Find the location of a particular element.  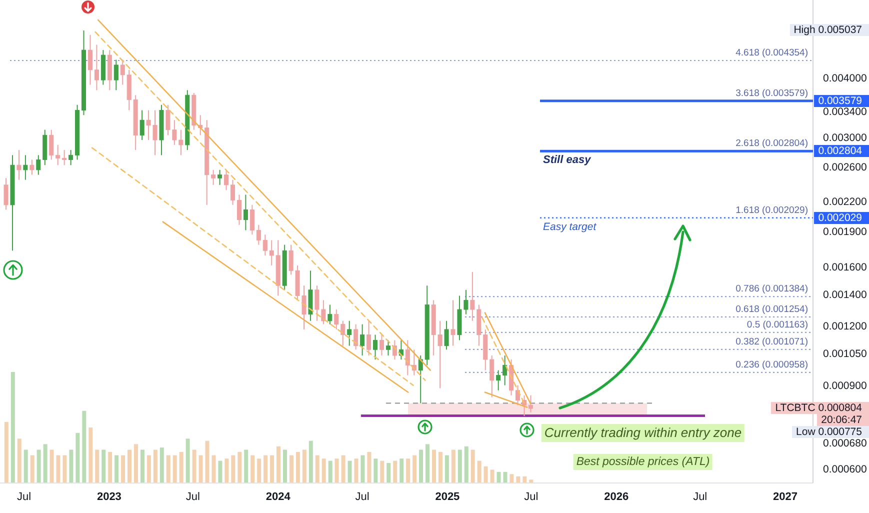

ref-line-label: 0.786 (0.001384) is located at coordinates (772, 289).